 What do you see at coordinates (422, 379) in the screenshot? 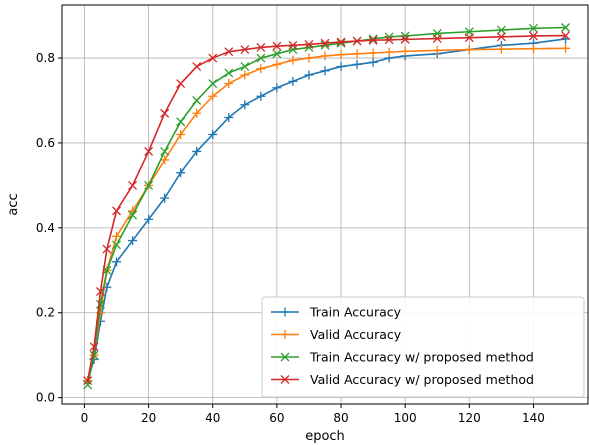
I see `legend-label: Valid Accuracy w/ proposed method` at bounding box center [422, 379].